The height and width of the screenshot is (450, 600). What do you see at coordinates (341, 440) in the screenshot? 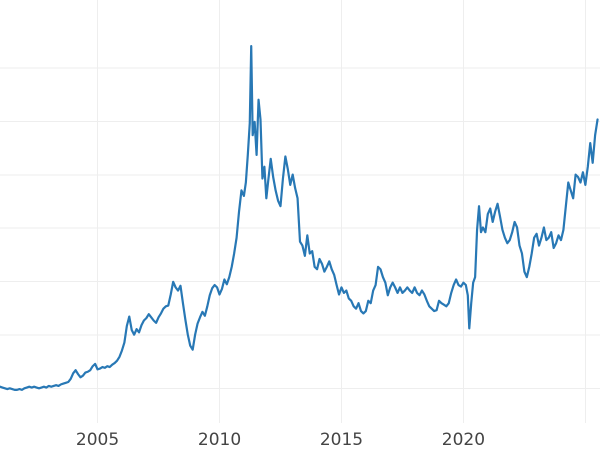
I see `x-tick-label: 2015` at bounding box center [341, 440].